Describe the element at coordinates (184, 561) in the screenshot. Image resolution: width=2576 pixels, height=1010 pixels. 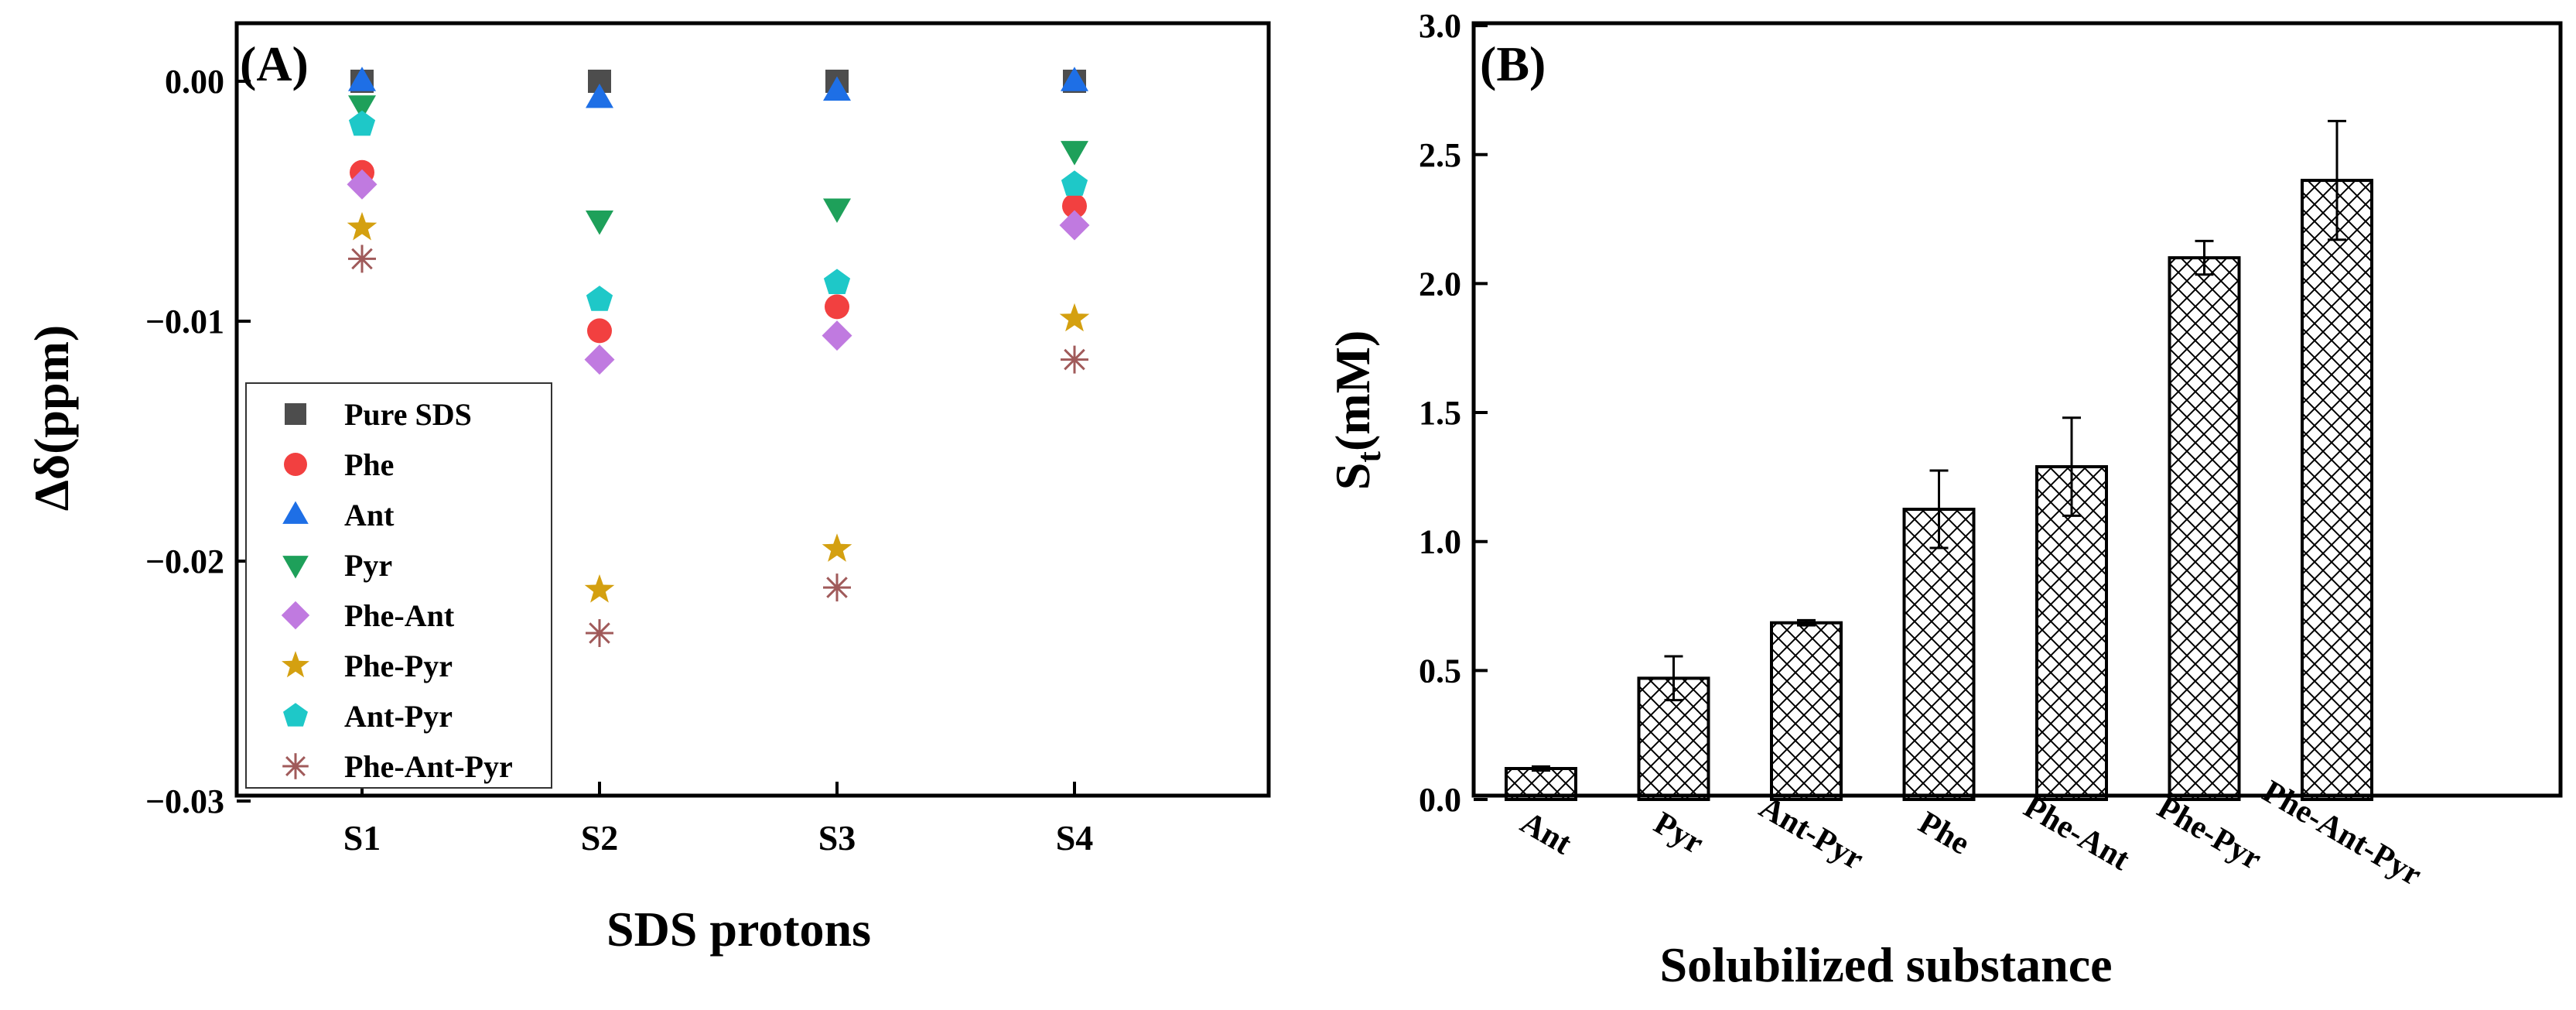
I see `y-tick-label: −0.02` at that location.